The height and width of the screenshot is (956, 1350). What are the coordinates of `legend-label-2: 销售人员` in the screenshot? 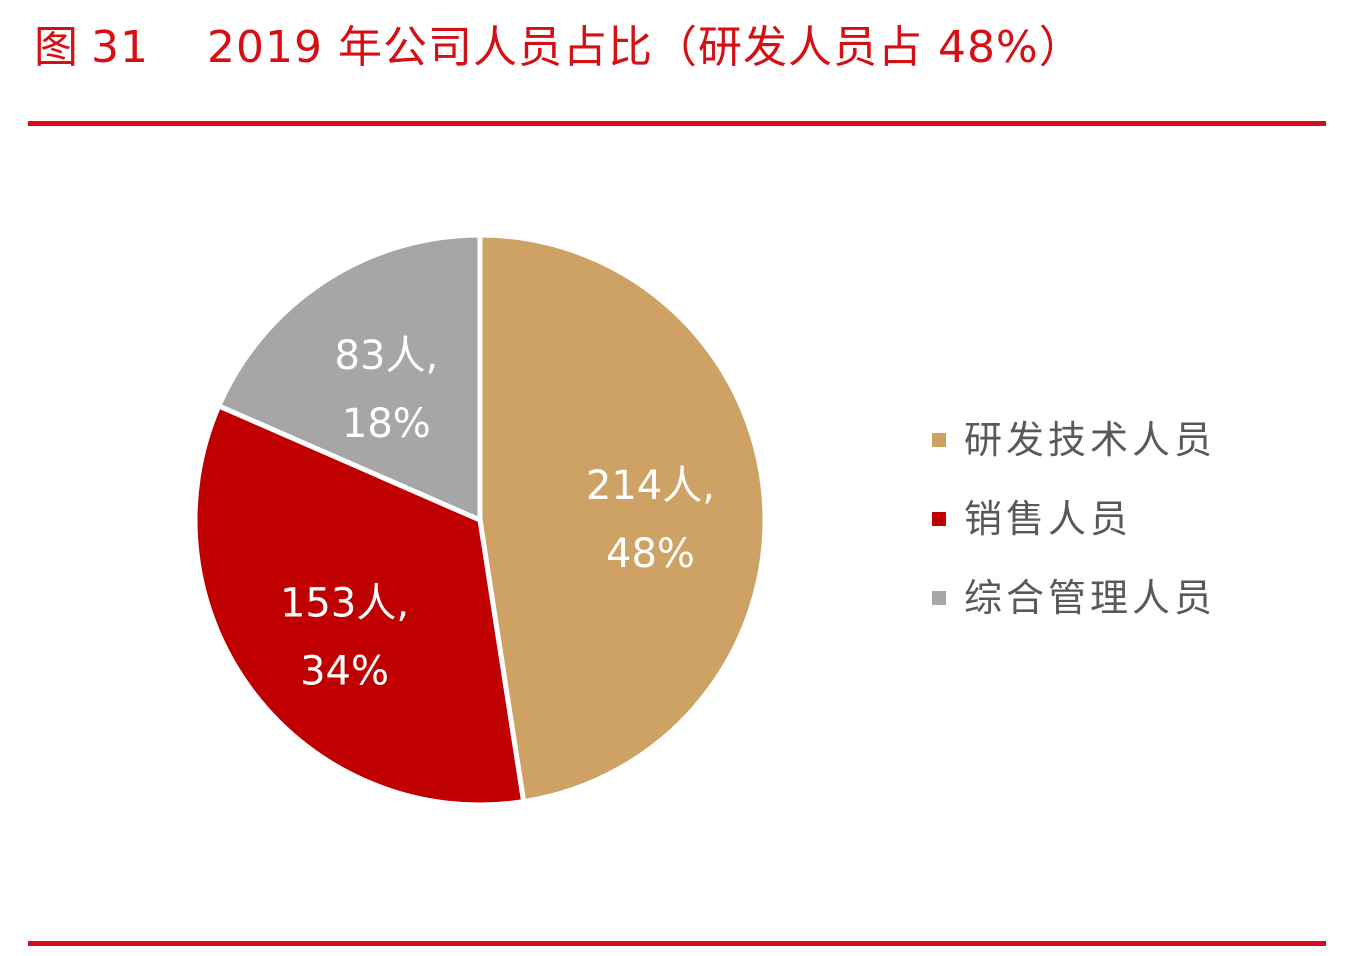 It's located at (1048, 519).